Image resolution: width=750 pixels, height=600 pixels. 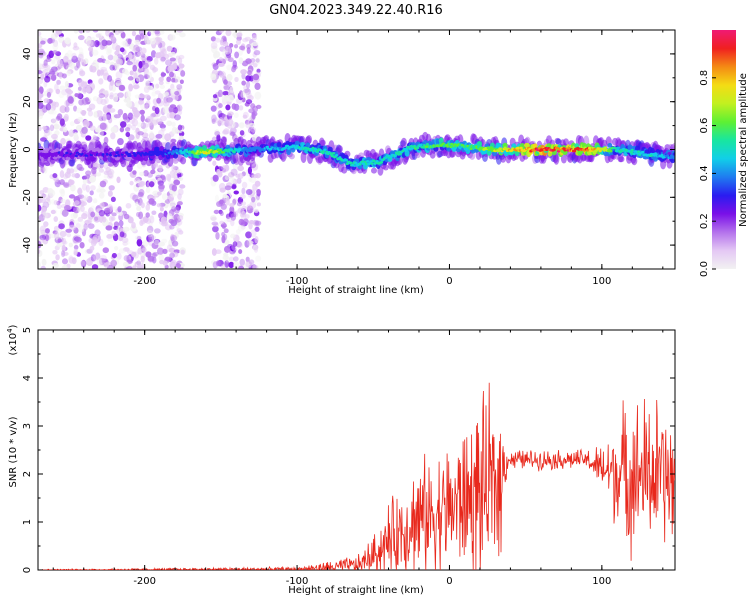 I want to click on y-tick-label: 0, so click(x=27, y=570).